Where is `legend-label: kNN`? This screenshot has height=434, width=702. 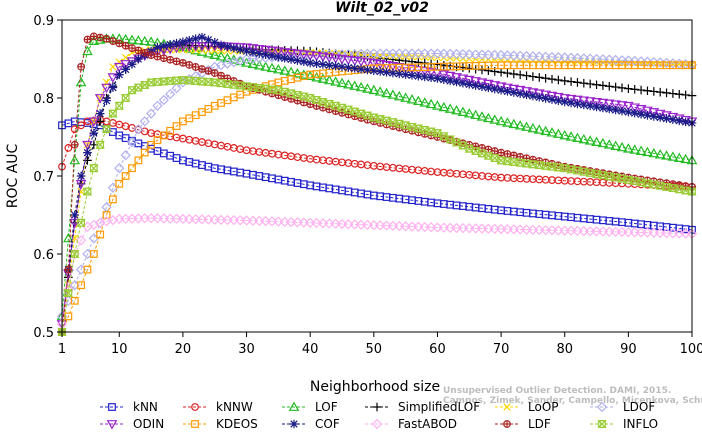 legend-label: kNN is located at coordinates (145, 407).